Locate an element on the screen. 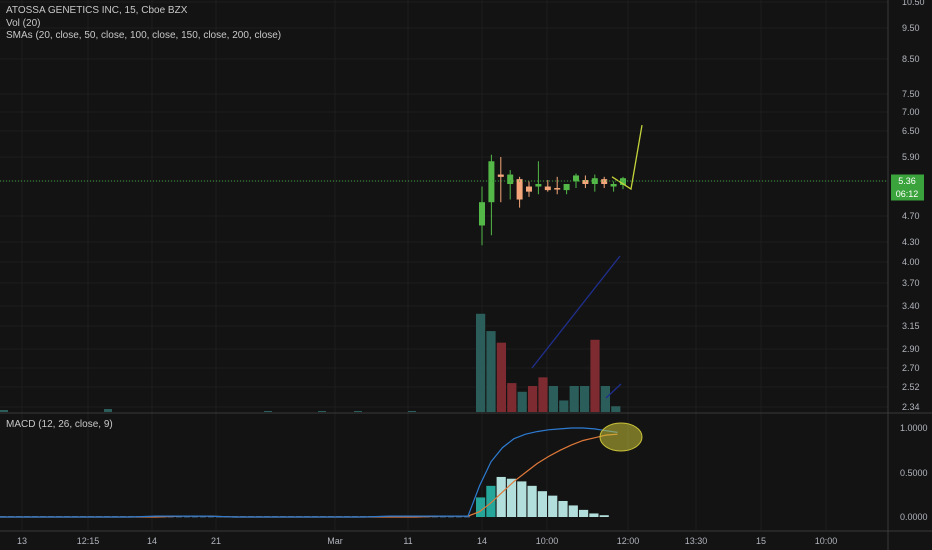  time-axis-label: 12:00 is located at coordinates (628, 541).